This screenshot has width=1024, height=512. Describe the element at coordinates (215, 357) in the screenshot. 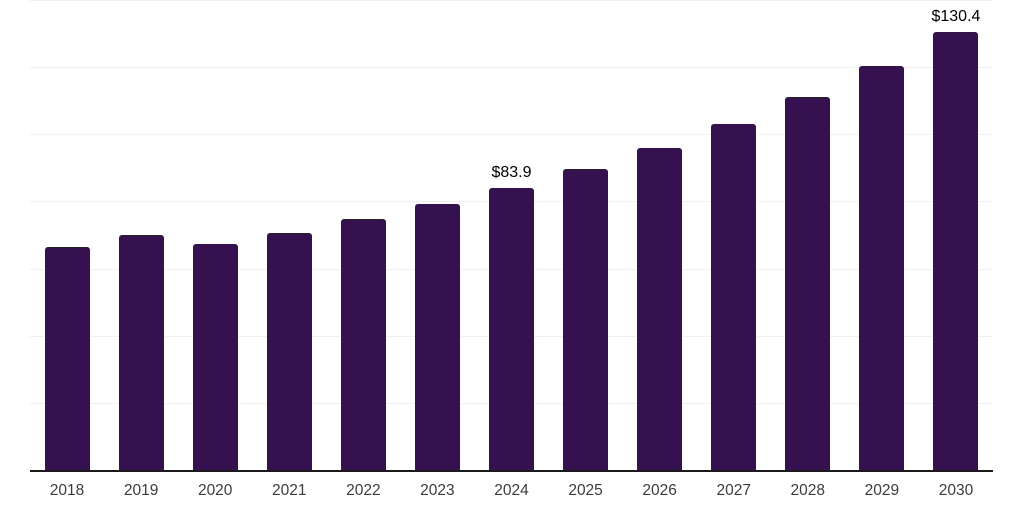

I see `bar-2020` at that location.